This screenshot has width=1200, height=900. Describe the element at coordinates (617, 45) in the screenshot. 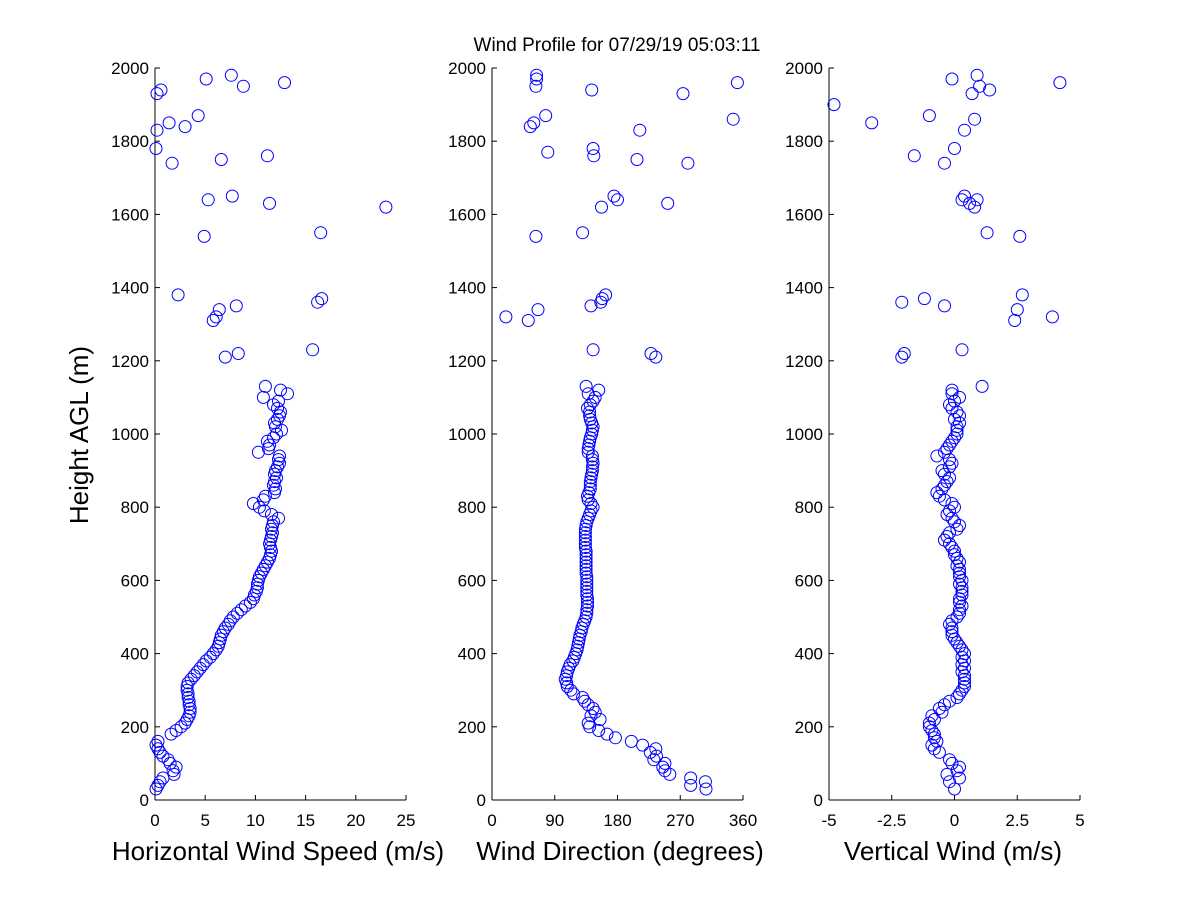

I see `chart-title: Wind Profile for 07/29/19 05:03:11` at that location.